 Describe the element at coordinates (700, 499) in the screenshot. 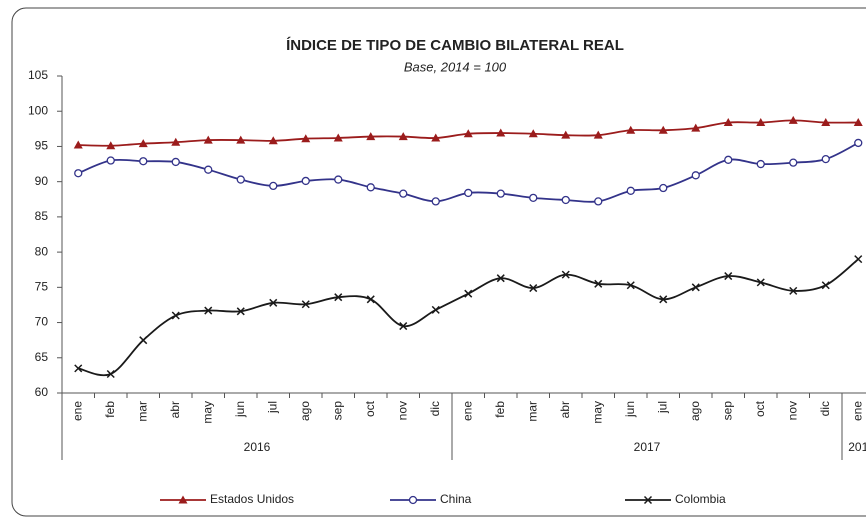

I see `legend-label: Colombia` at that location.